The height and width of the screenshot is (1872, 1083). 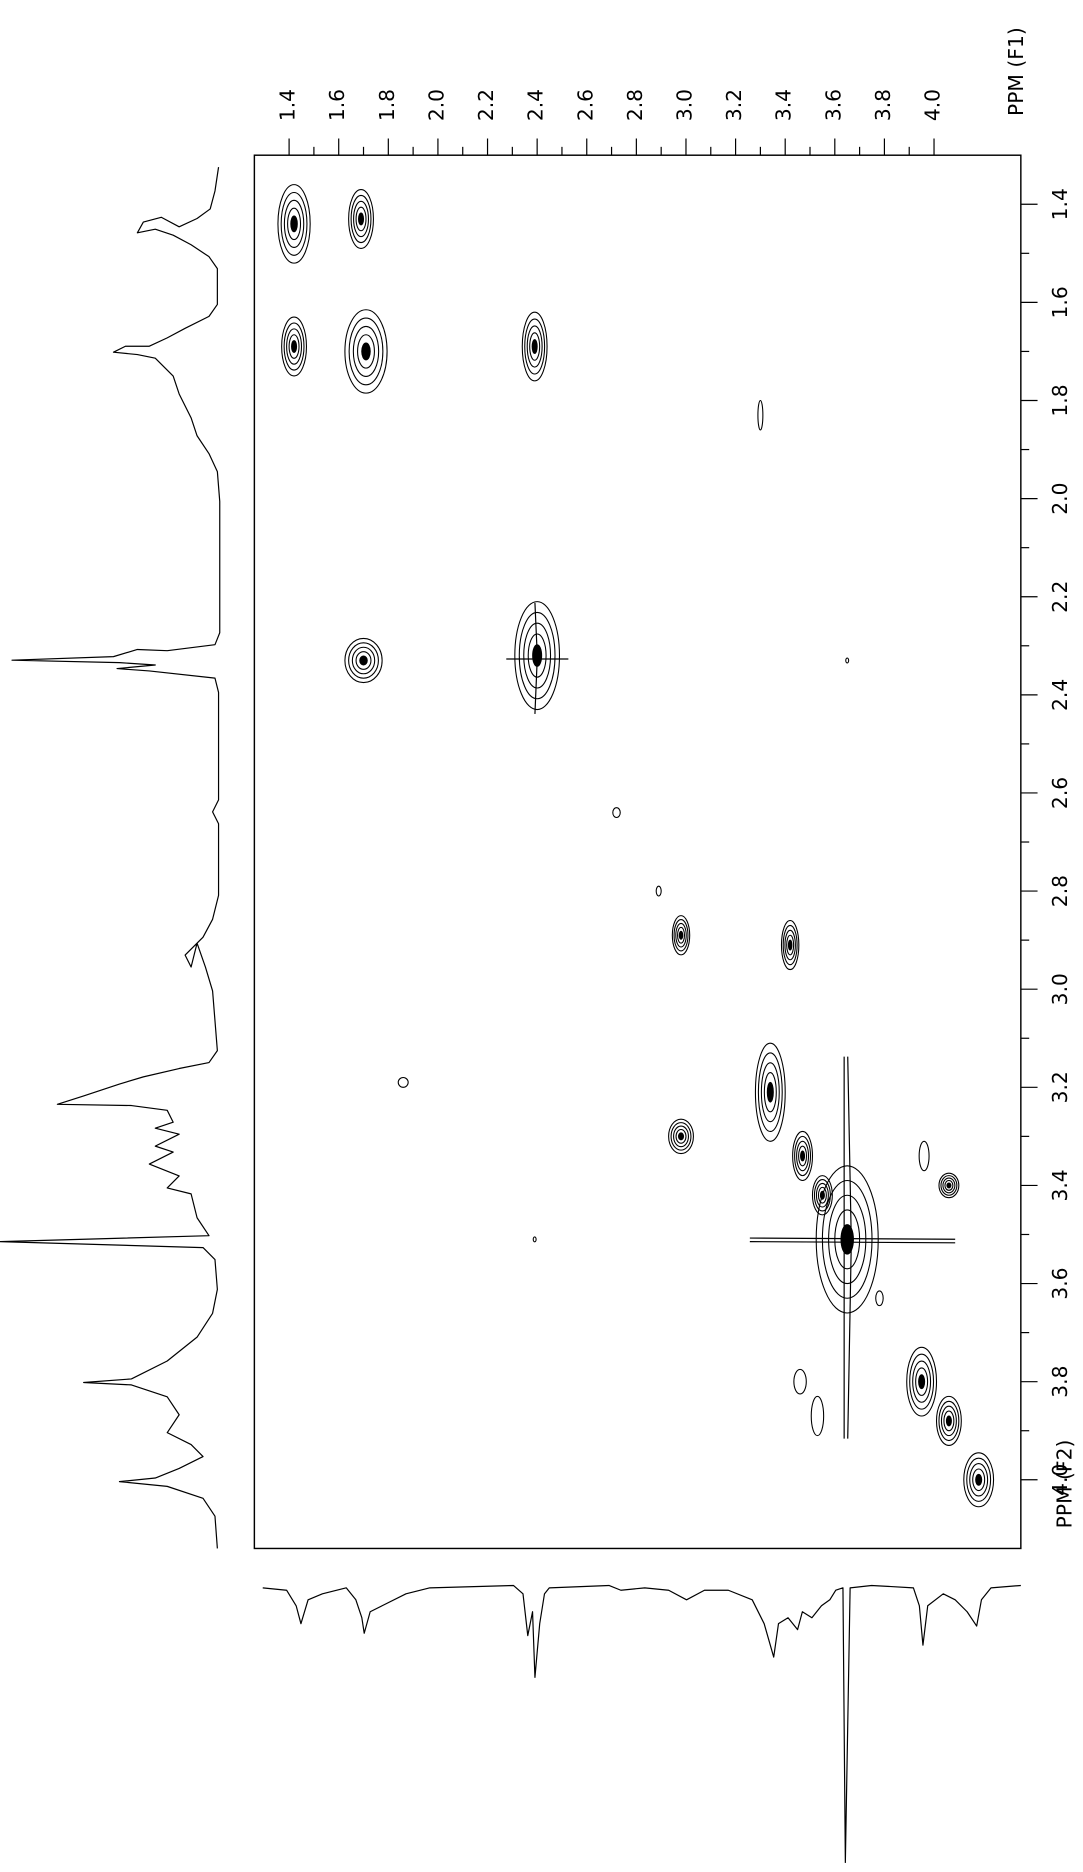 I want to click on y-tick-label: 3.6, so click(x=1060, y=1283).